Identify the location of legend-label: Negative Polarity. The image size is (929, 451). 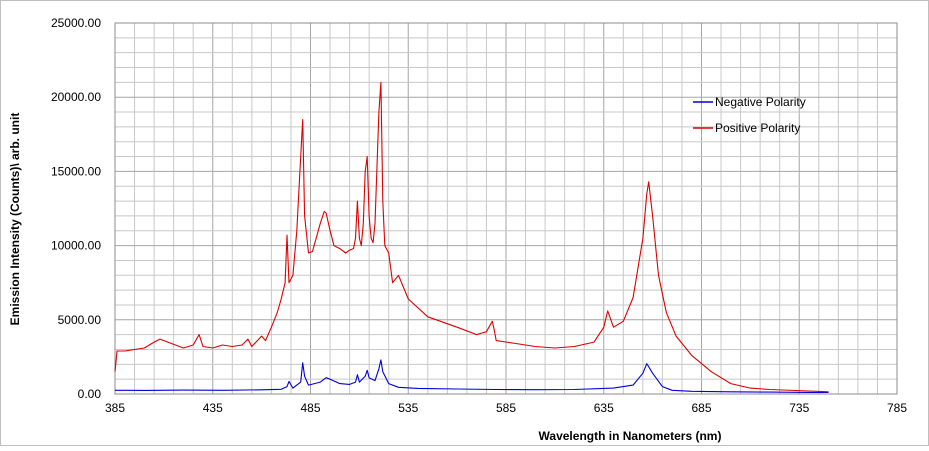
(760, 102).